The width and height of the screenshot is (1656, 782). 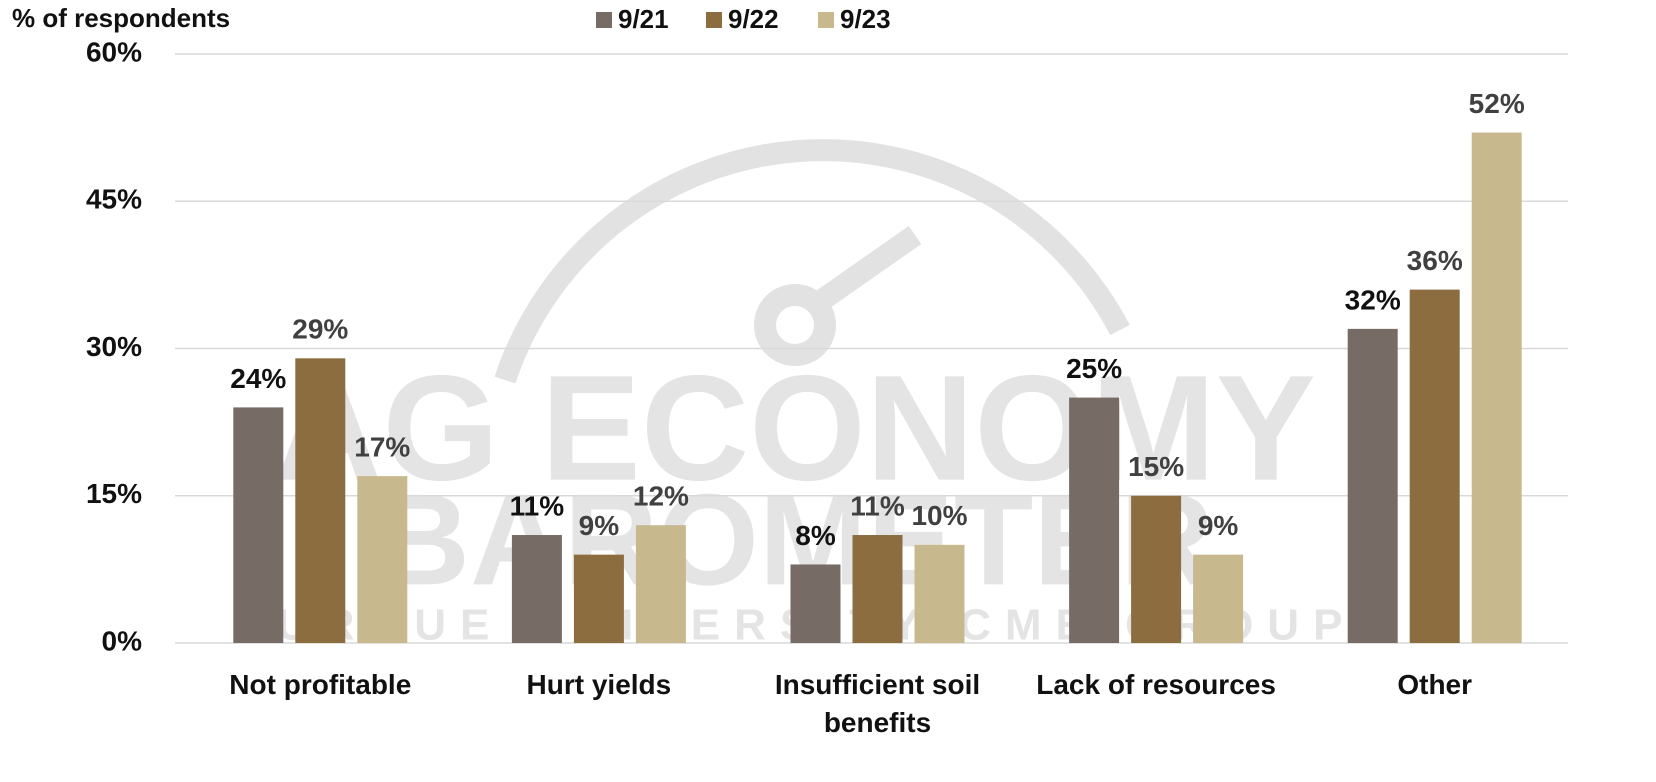 What do you see at coordinates (114, 346) in the screenshot?
I see `y-tick-label: 30%` at bounding box center [114, 346].